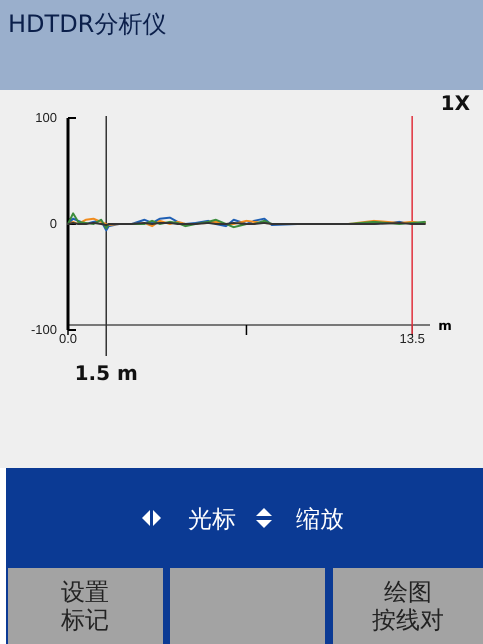 Image resolution: width=483 pixels, height=644 pixels. I want to click on y-tick-label: 0, so click(53, 224).